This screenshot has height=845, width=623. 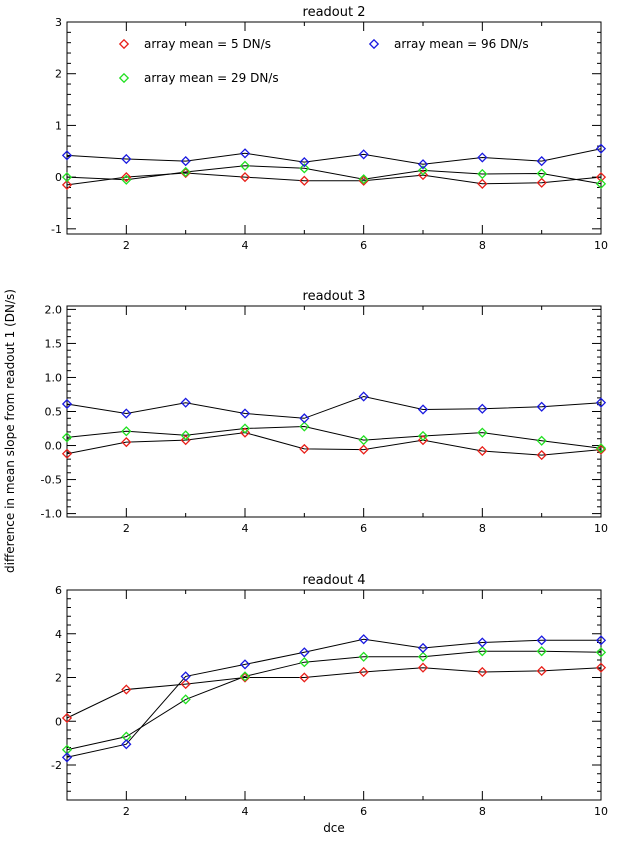 I want to click on y-tick-label: 1.5, so click(x=54, y=343).